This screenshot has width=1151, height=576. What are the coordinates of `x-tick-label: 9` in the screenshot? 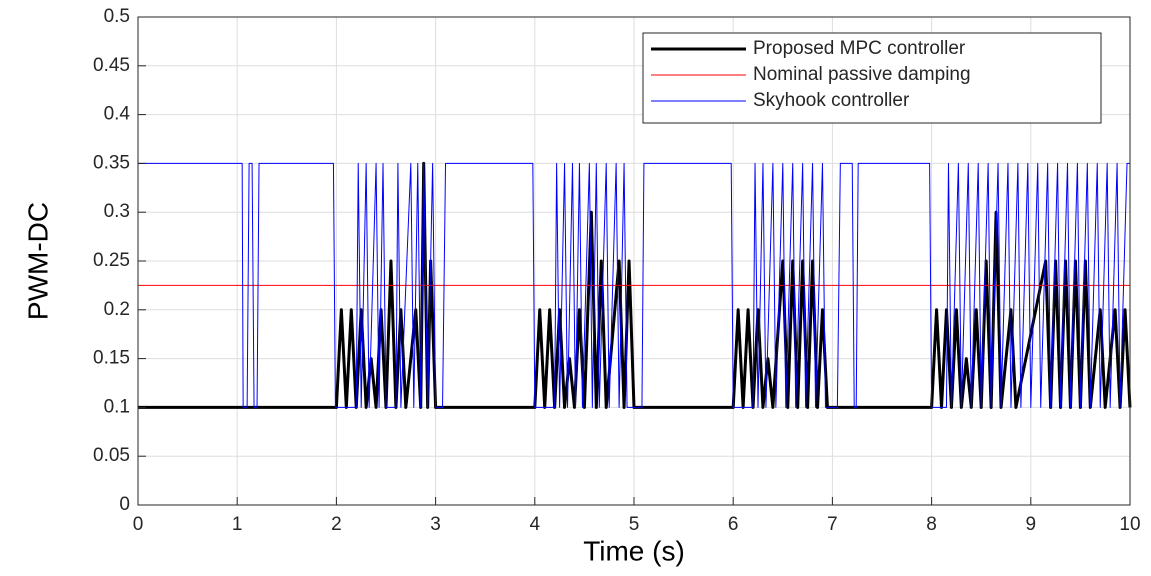 It's located at (1031, 524).